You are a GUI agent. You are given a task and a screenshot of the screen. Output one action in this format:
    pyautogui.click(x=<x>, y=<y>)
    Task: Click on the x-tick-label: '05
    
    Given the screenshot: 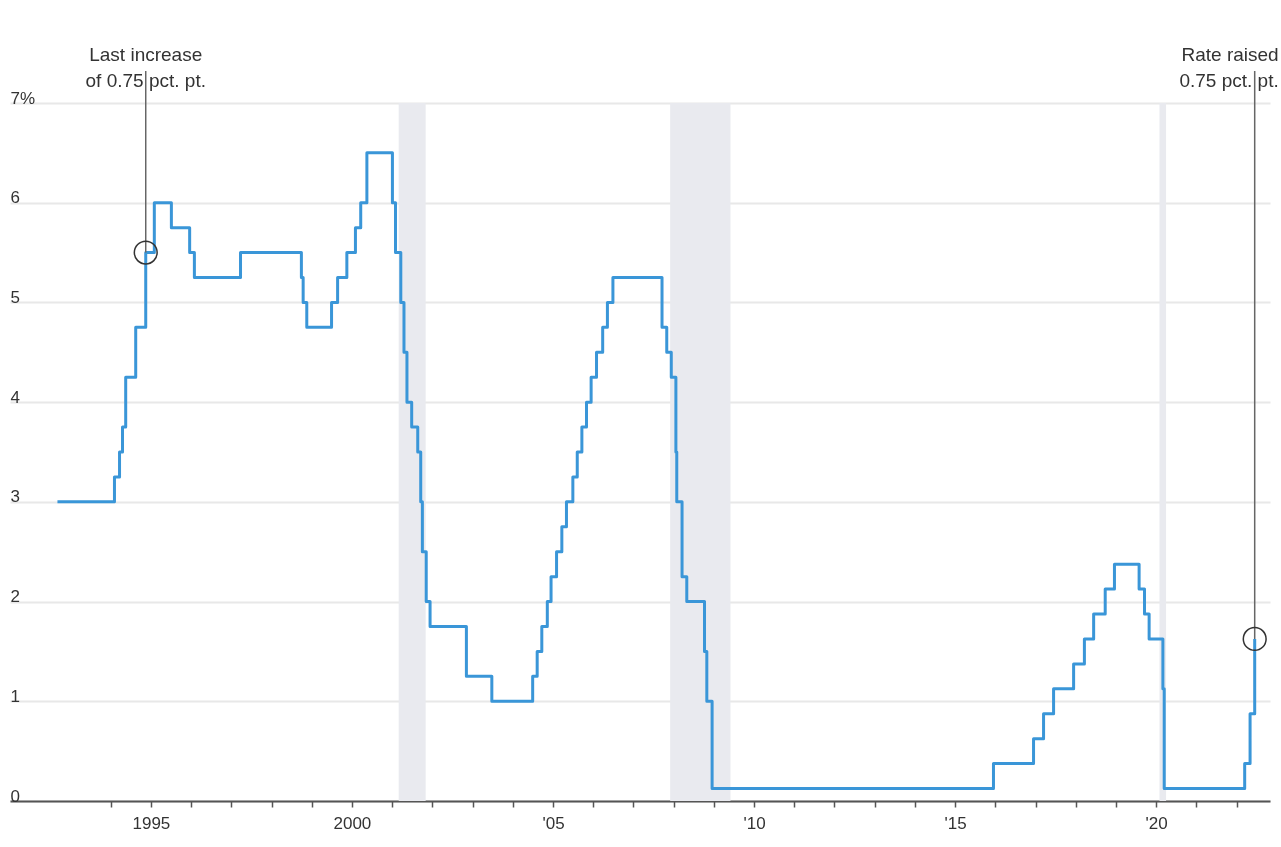 What is the action you would take?
    pyautogui.click(x=553, y=823)
    